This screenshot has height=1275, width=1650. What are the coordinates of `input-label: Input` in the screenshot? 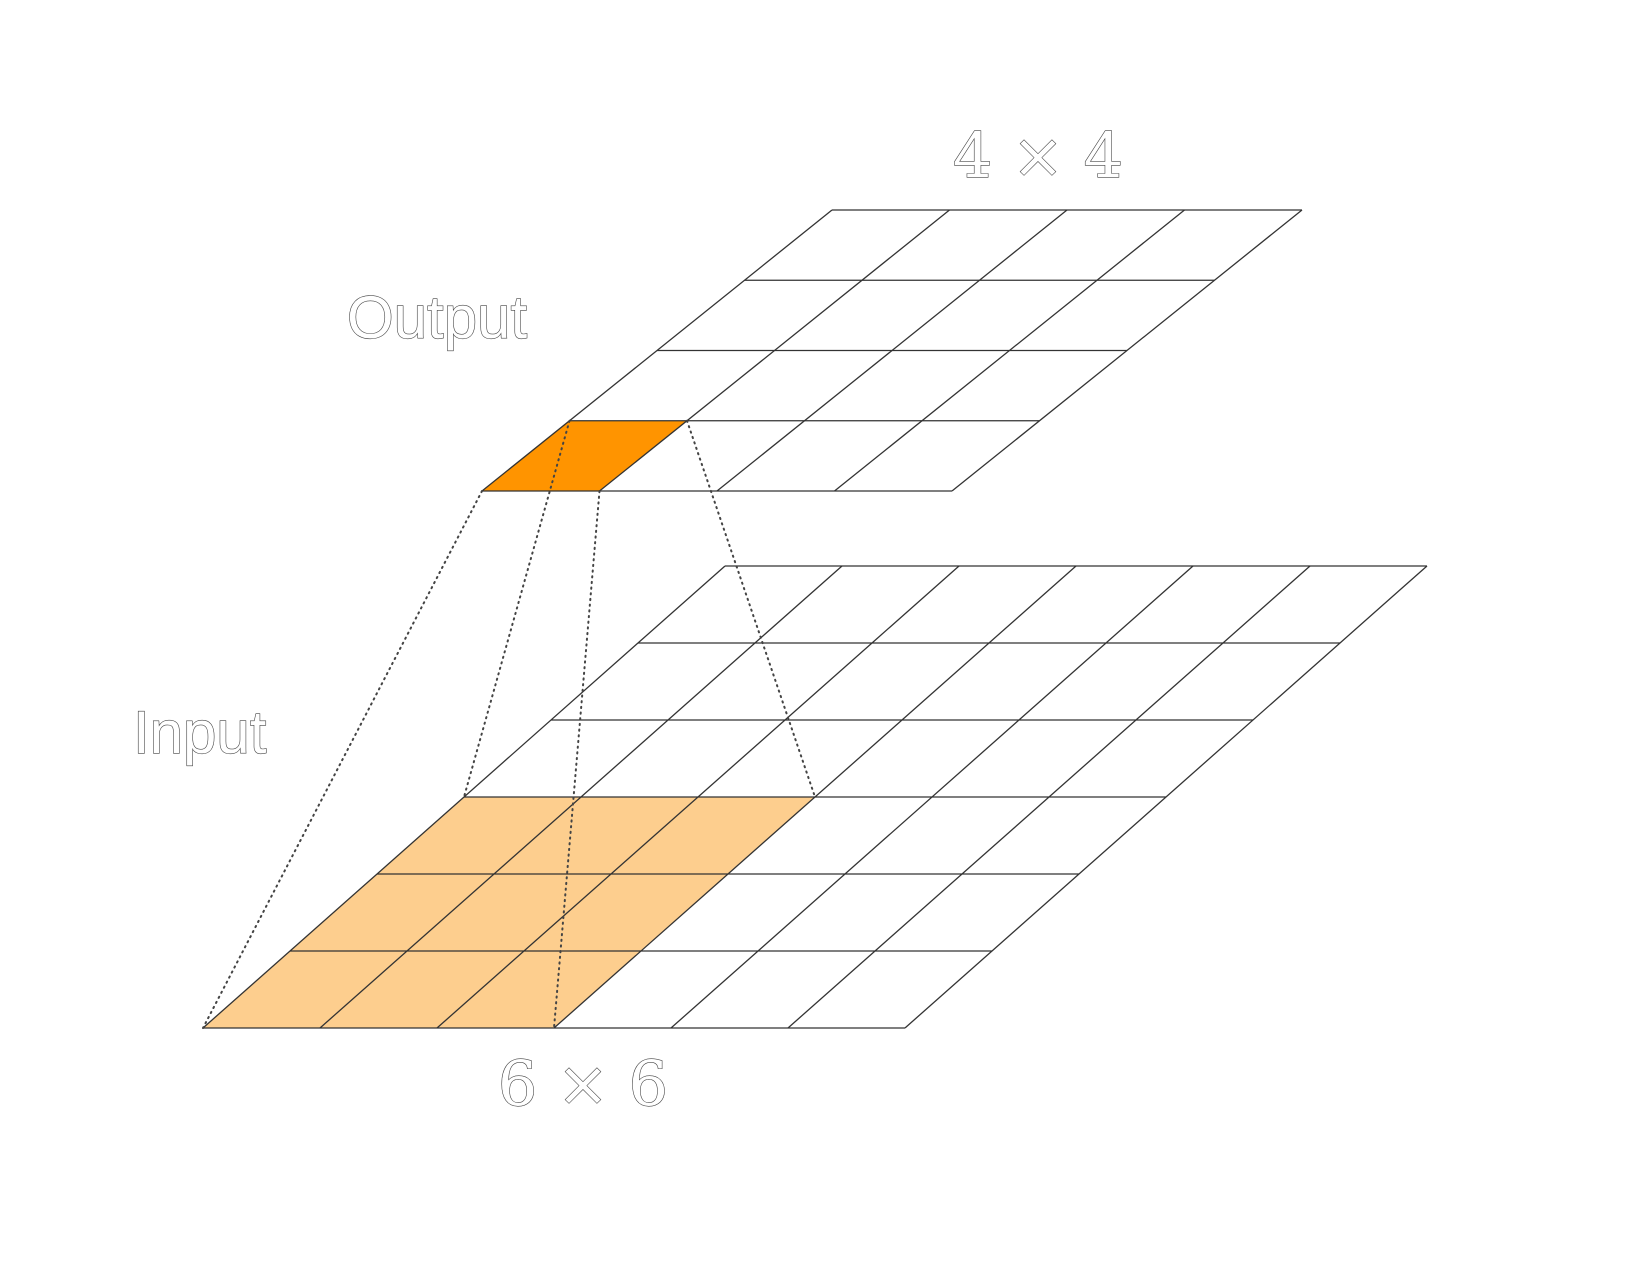 It's located at (200, 732).